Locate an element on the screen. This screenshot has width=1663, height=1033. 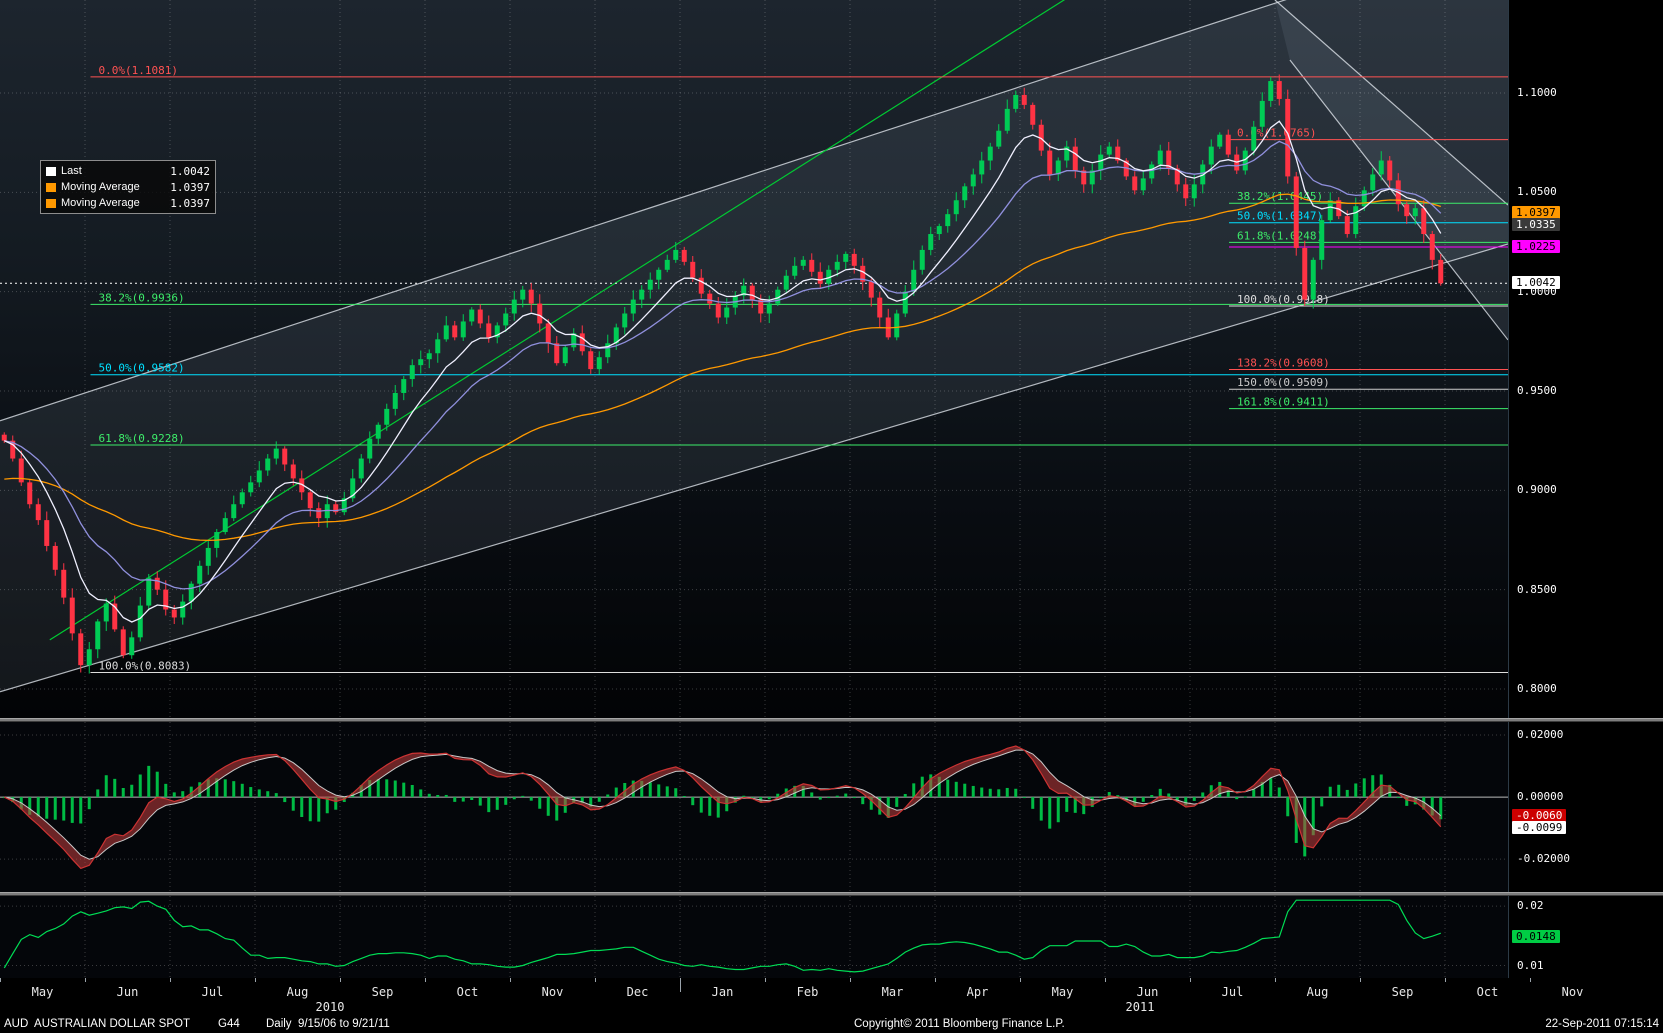
volatility-chart-canvas is located at coordinates (754, 937).